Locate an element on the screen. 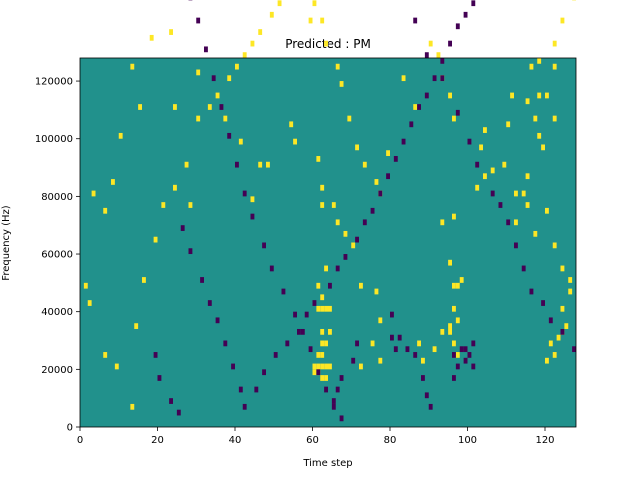  x-tick-label: 0 is located at coordinates (80, 440).